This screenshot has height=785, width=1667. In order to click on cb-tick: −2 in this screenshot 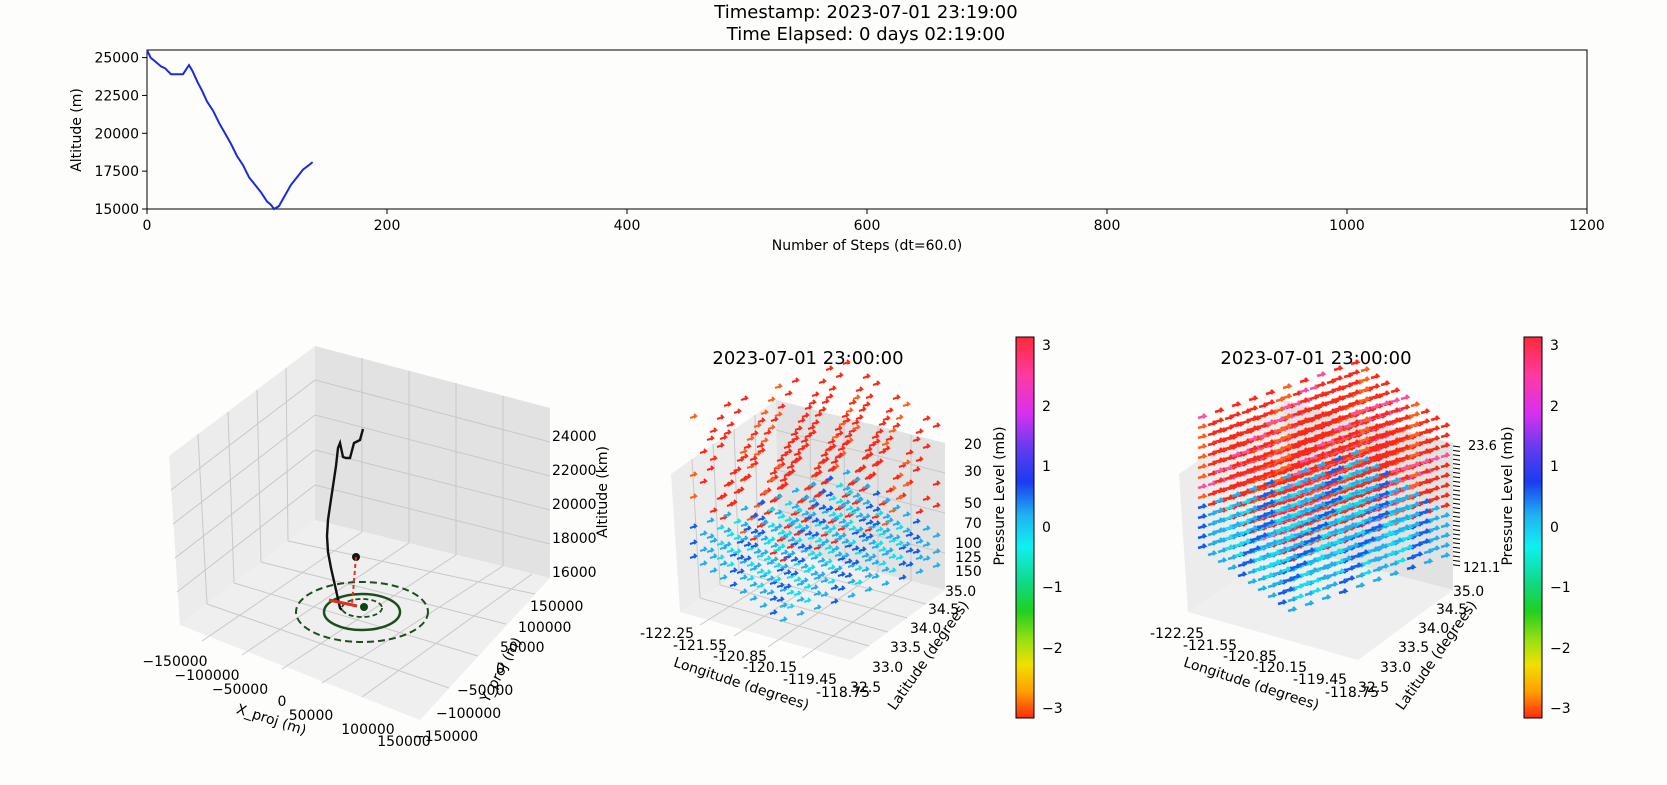, I will do `click(1560, 649)`.